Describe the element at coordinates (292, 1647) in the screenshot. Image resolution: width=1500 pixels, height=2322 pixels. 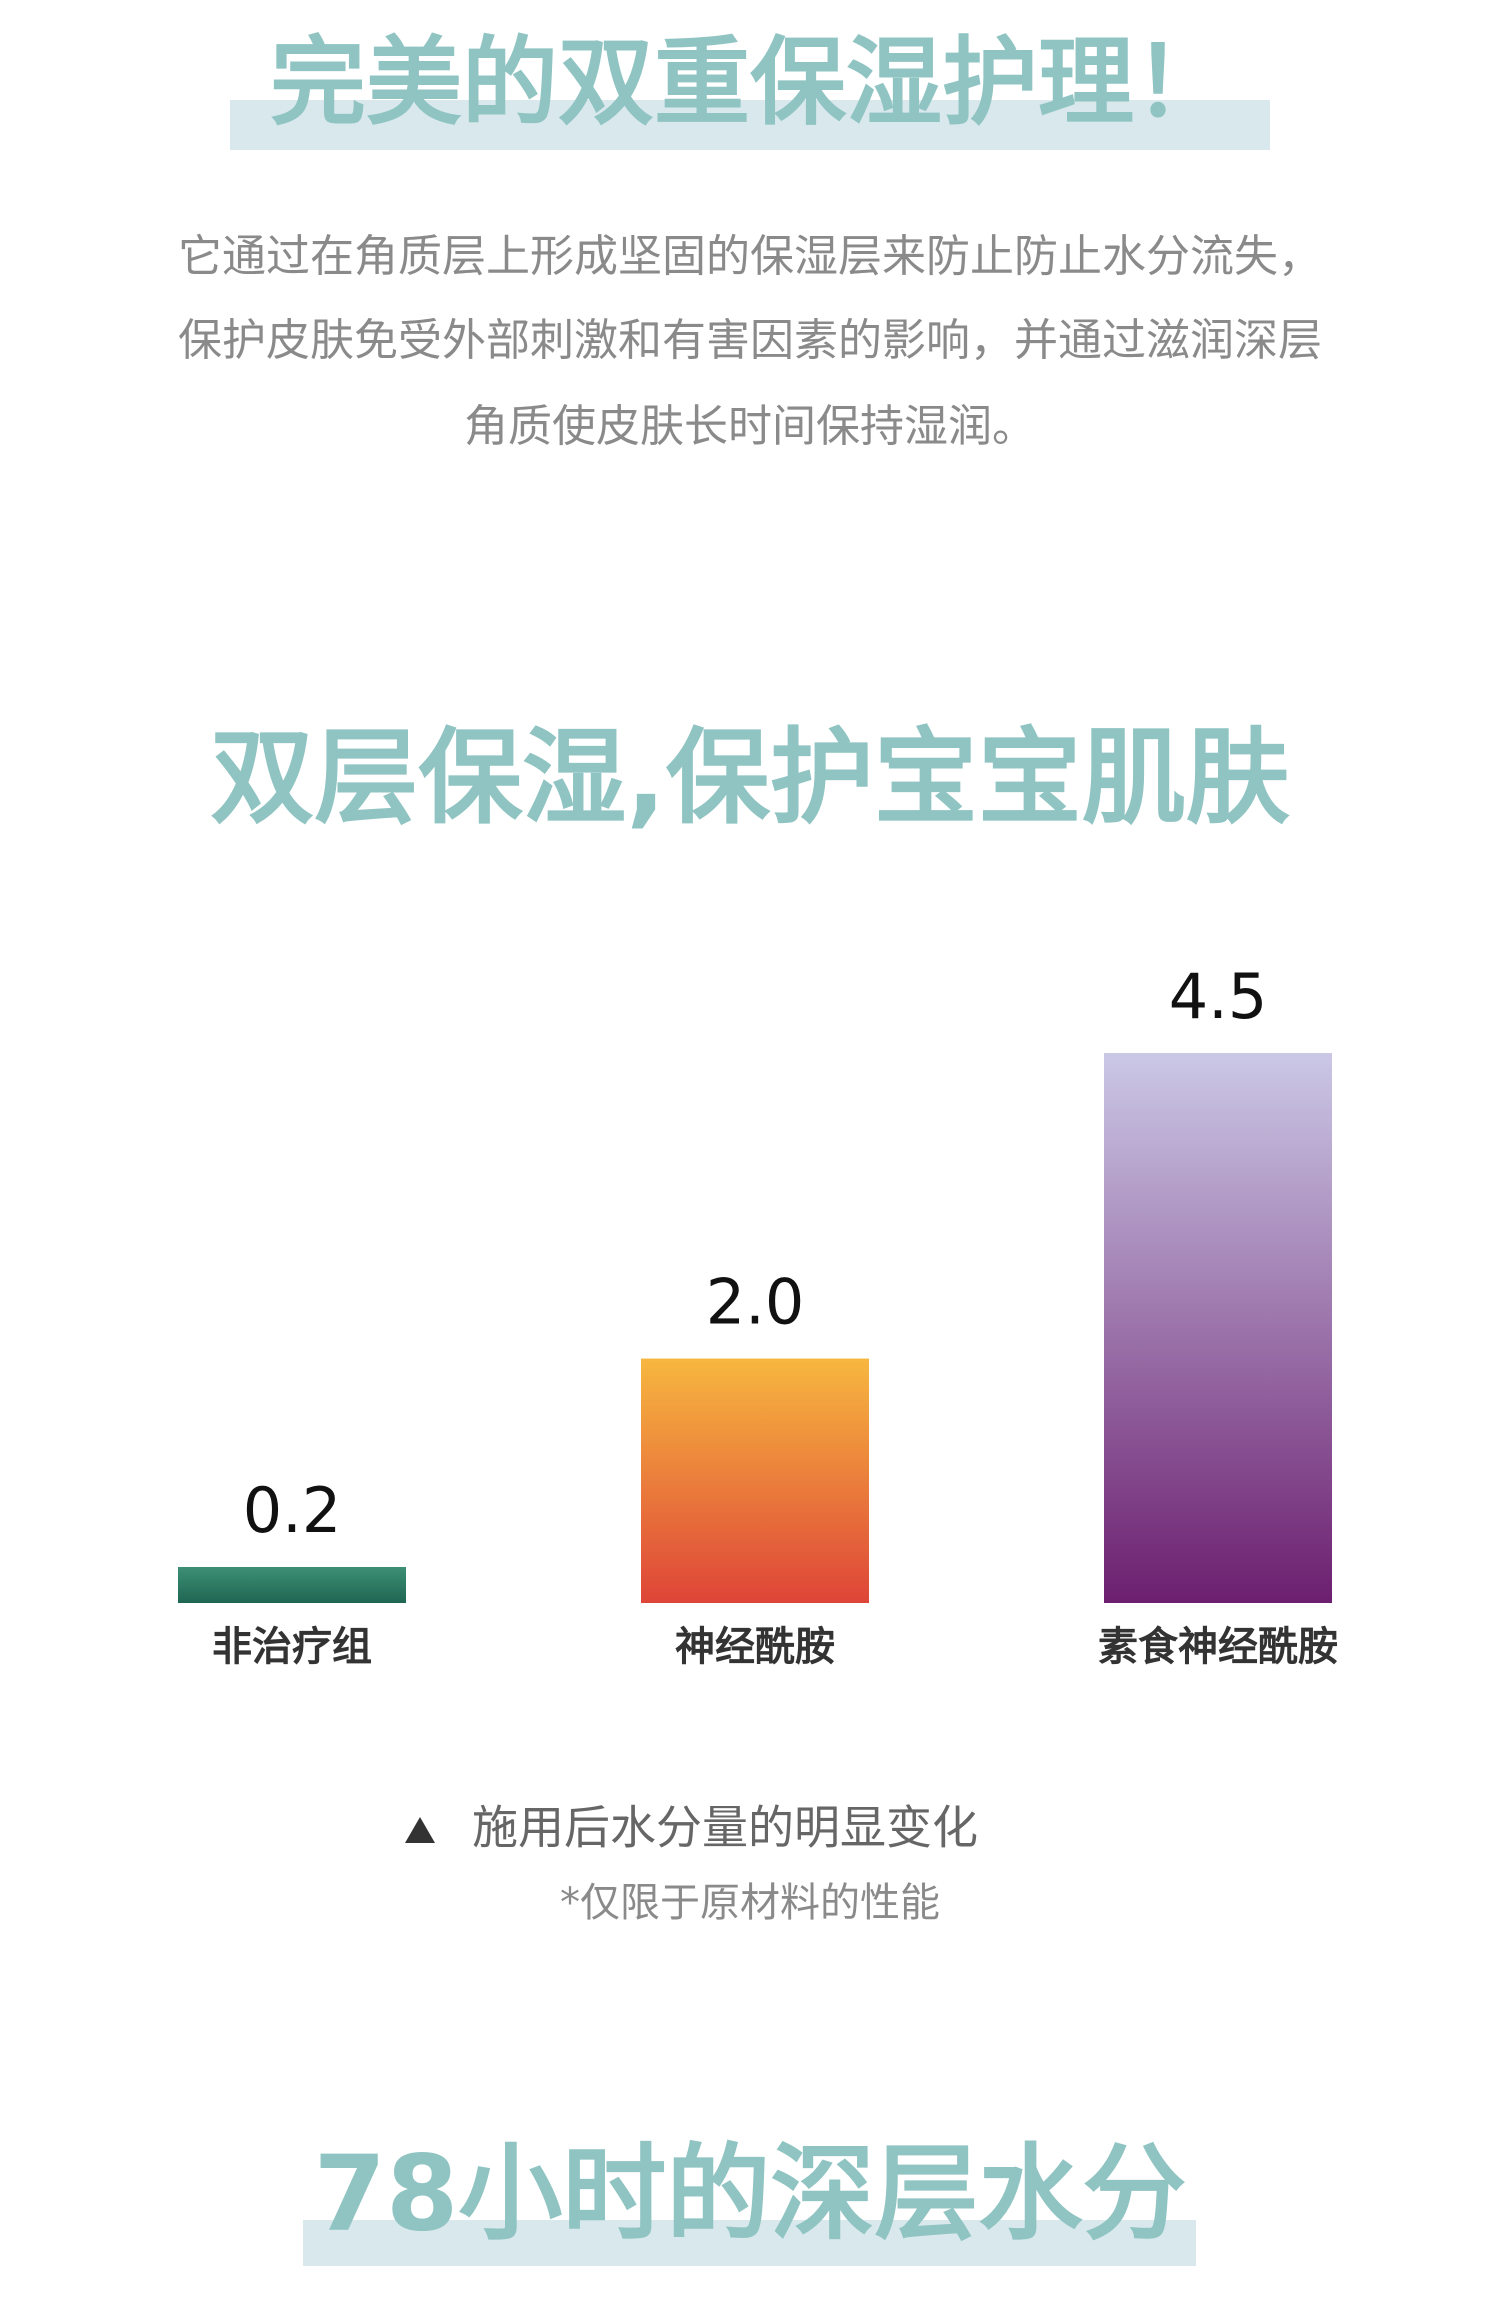
I see `category-label: 非治疗组` at that location.